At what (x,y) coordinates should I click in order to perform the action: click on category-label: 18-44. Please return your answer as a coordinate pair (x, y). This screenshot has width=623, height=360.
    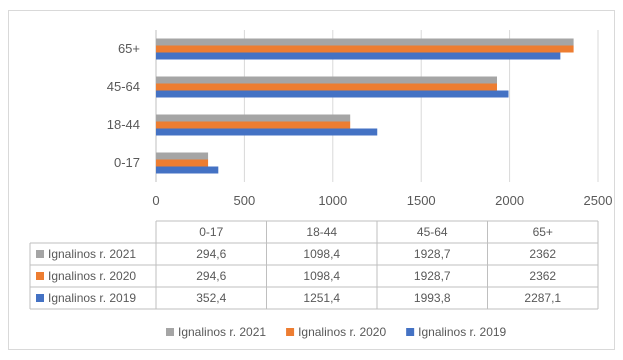
    Looking at the image, I should click on (123, 124).